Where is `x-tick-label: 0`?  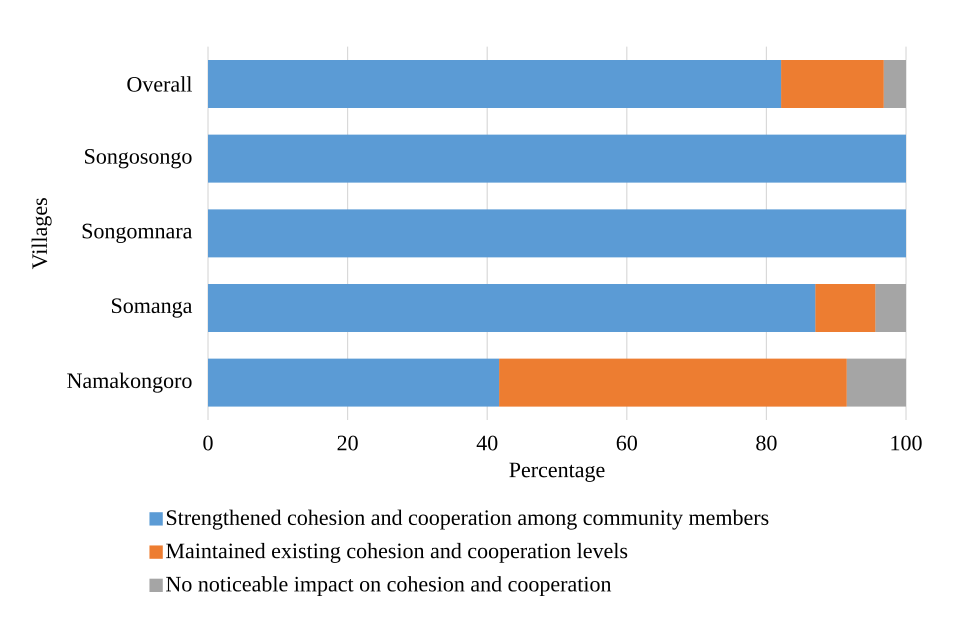
x-tick-label: 0 is located at coordinates (208, 443).